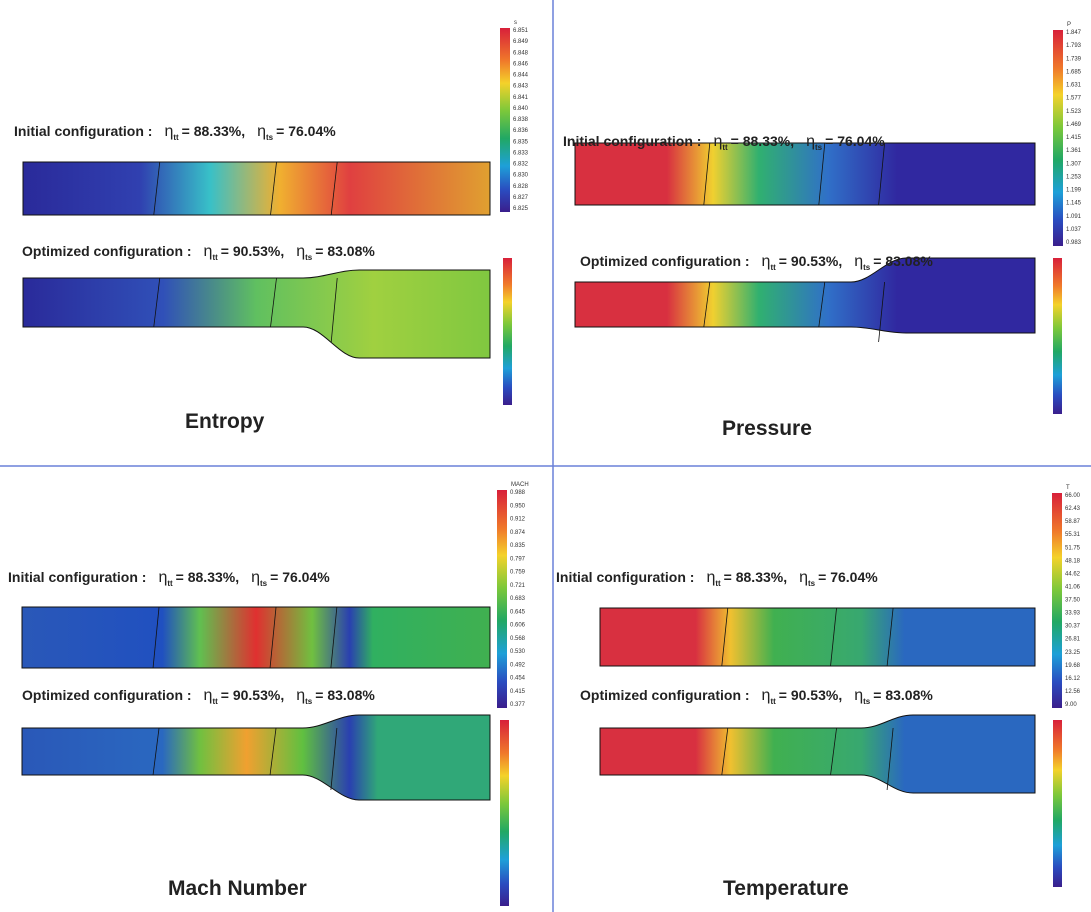 Image resolution: width=1091 pixels, height=912 pixels. Describe the element at coordinates (1074, 33) in the screenshot. I see `colorbar-label: 1.847` at that location.